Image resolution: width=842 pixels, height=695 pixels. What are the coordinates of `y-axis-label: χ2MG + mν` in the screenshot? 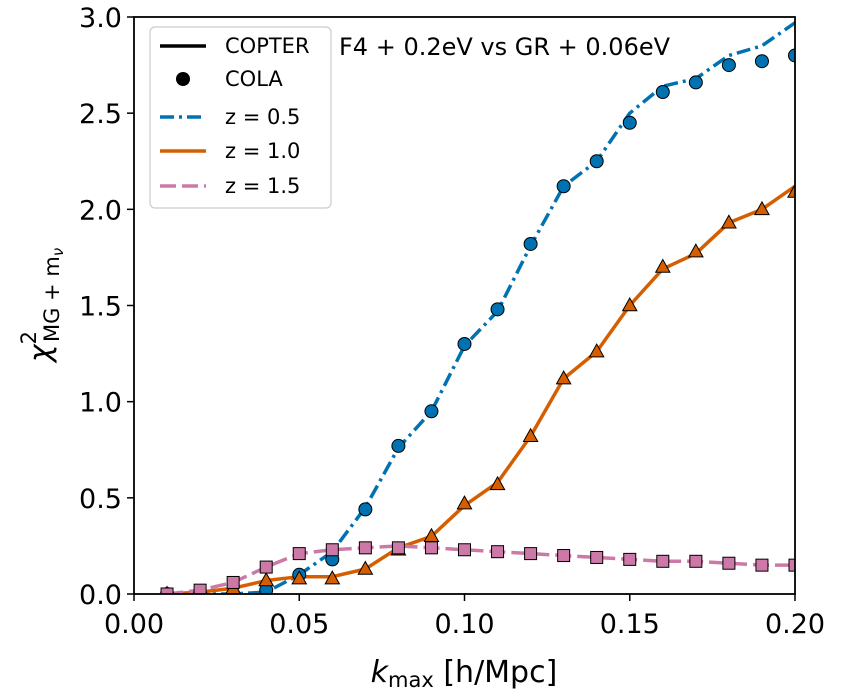 It's located at (42, 306).